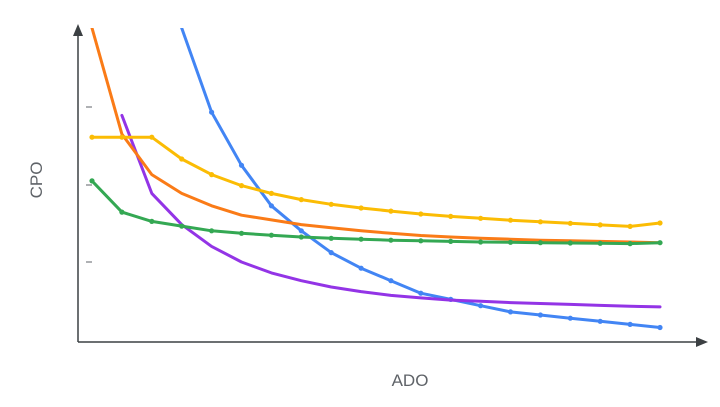 This screenshot has width=720, height=407. I want to click on y-axis-title: CPO, so click(36, 180).